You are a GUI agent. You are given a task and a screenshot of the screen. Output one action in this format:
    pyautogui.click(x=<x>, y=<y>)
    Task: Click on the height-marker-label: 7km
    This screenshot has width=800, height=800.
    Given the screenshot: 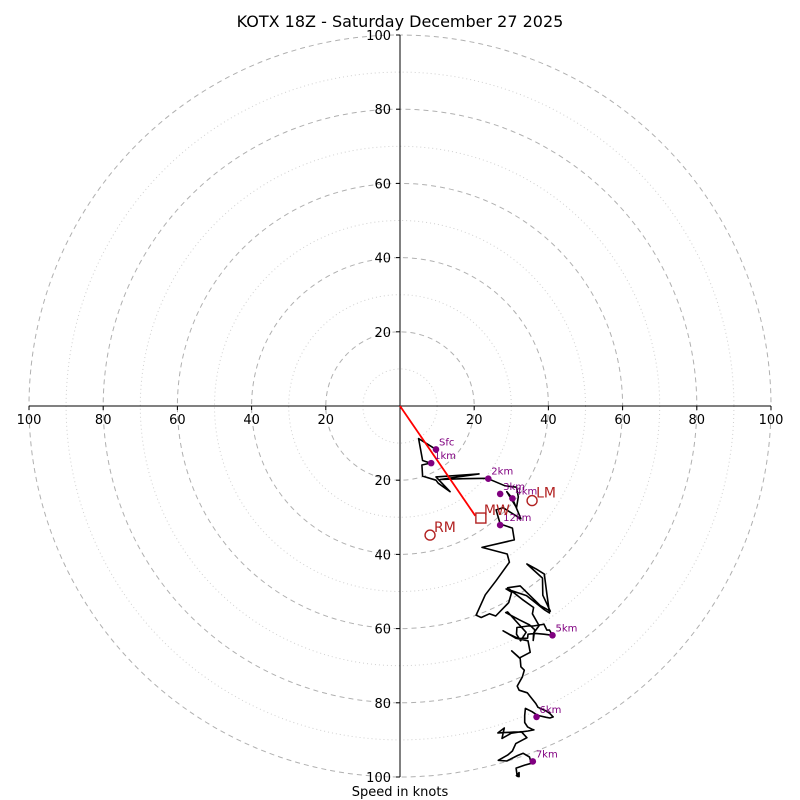 What is the action you would take?
    pyautogui.click(x=547, y=754)
    